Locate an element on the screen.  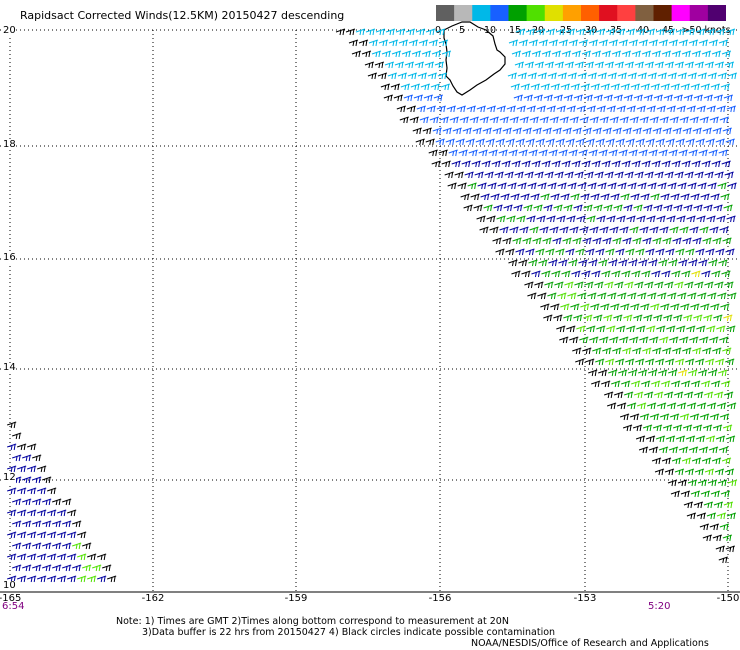
colorbar-label-0: 0 is located at coordinates (438, 30).